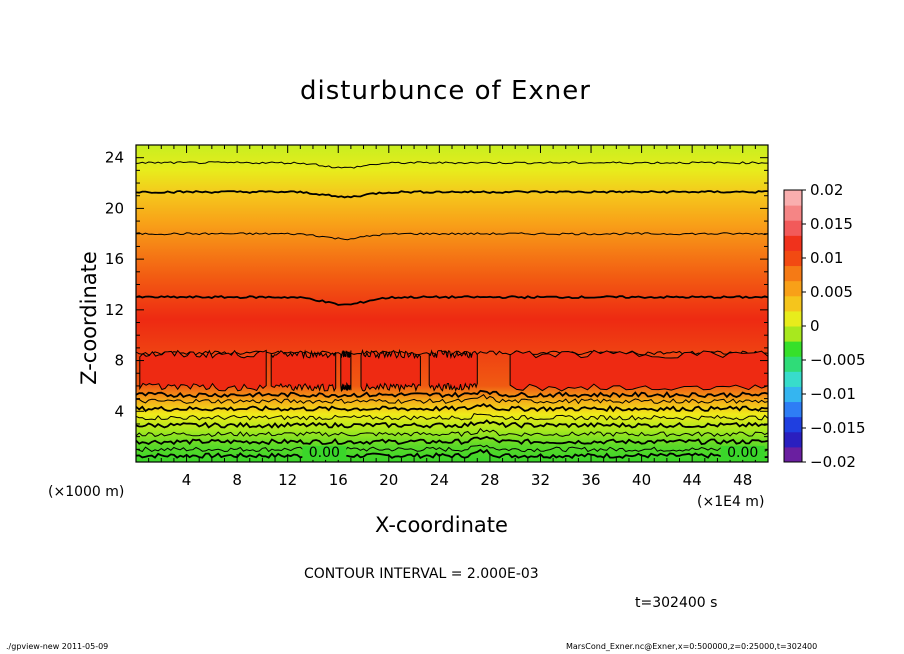 Image resolution: width=904 pixels, height=654 pixels. Describe the element at coordinates (831, 224) in the screenshot. I see `colorbar-label: 0.015` at that location.